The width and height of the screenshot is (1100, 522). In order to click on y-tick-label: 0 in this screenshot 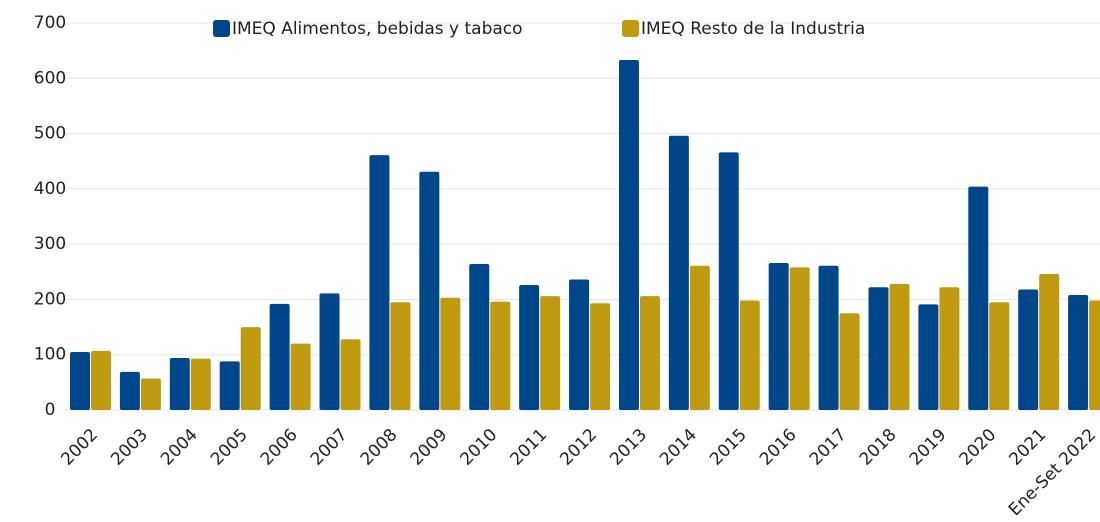, I will do `click(50, 410)`.